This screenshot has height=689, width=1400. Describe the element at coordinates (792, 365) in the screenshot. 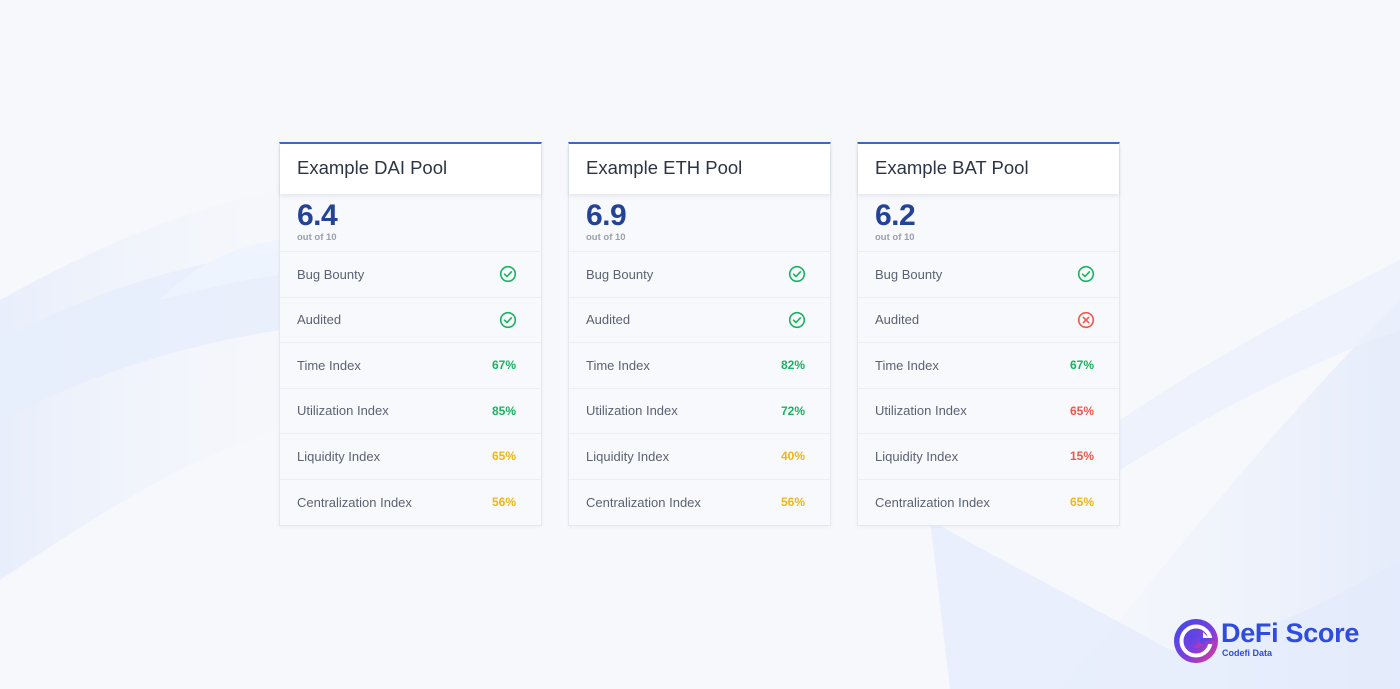

I see `metric-value: 82%` at that location.